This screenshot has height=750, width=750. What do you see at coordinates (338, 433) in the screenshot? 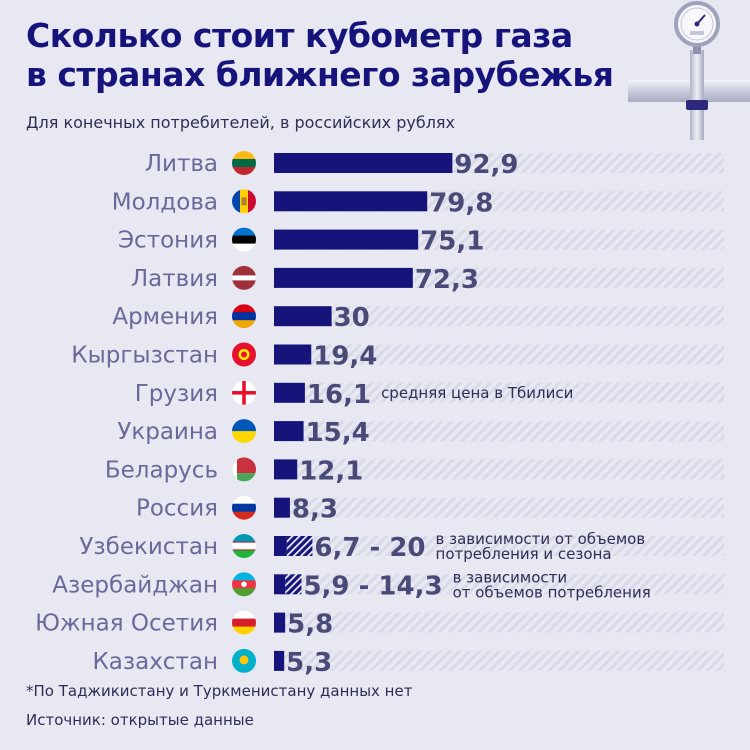
I see `value-label: 15,4` at bounding box center [338, 433].